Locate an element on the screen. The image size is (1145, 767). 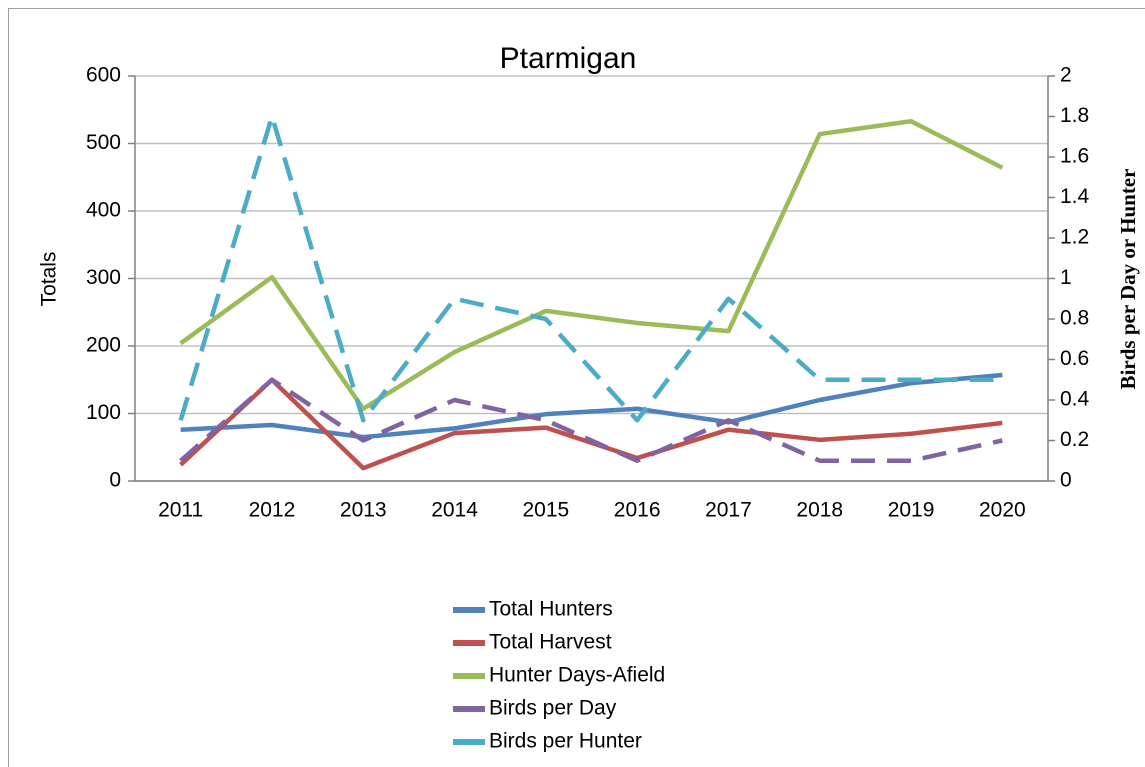
y2-tick-label: 1.8 is located at coordinates (1074, 115).